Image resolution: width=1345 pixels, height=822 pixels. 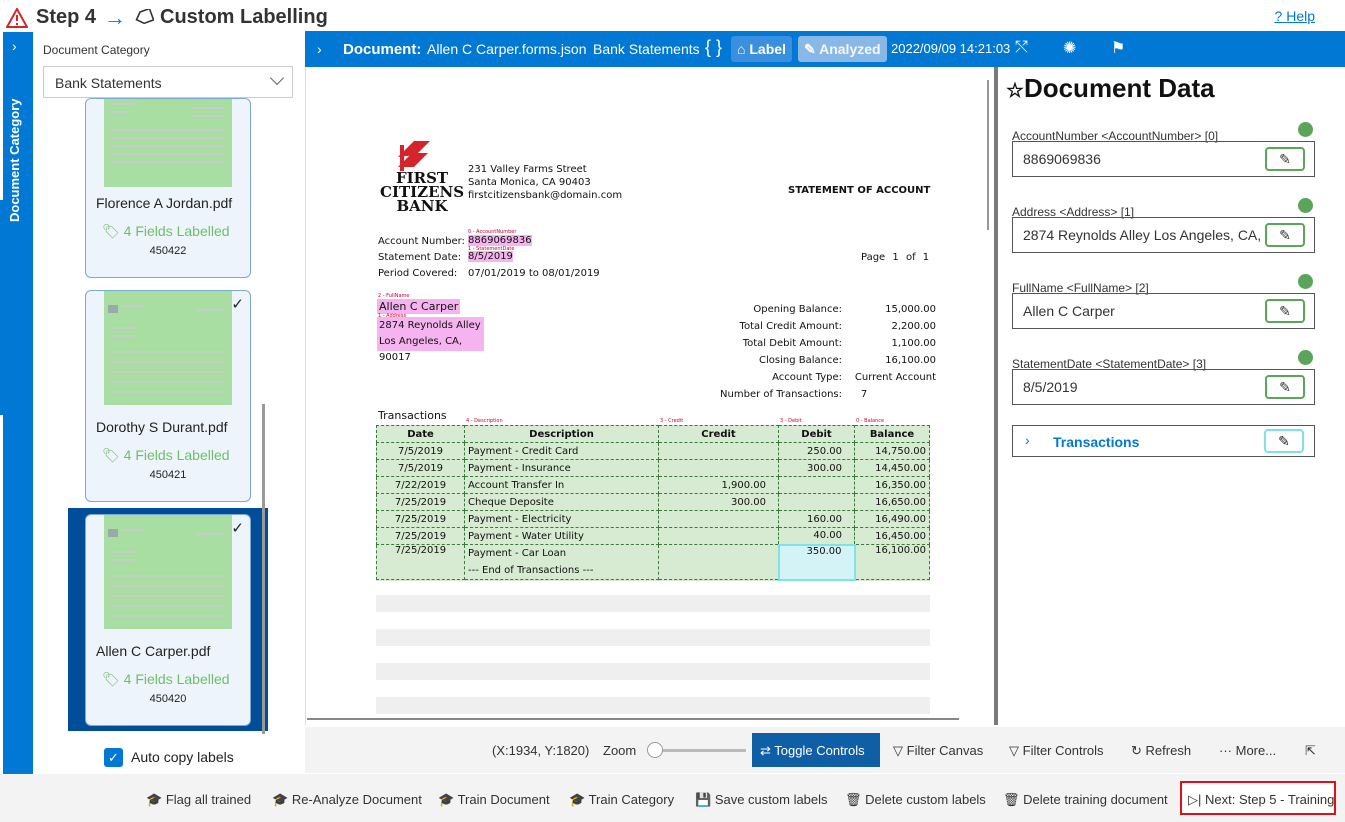 What do you see at coordinates (1085, 799) in the screenshot?
I see `delete-training-document-button: 🗑 Delete training document` at bounding box center [1085, 799].